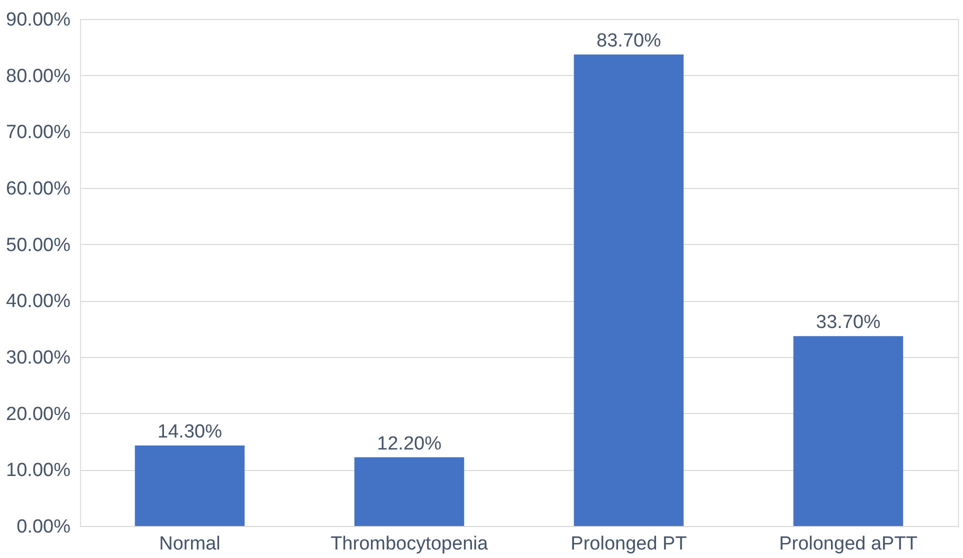 This screenshot has height=558, width=963. Describe the element at coordinates (38, 245) in the screenshot. I see `y-tick-label: 50.00%` at that location.